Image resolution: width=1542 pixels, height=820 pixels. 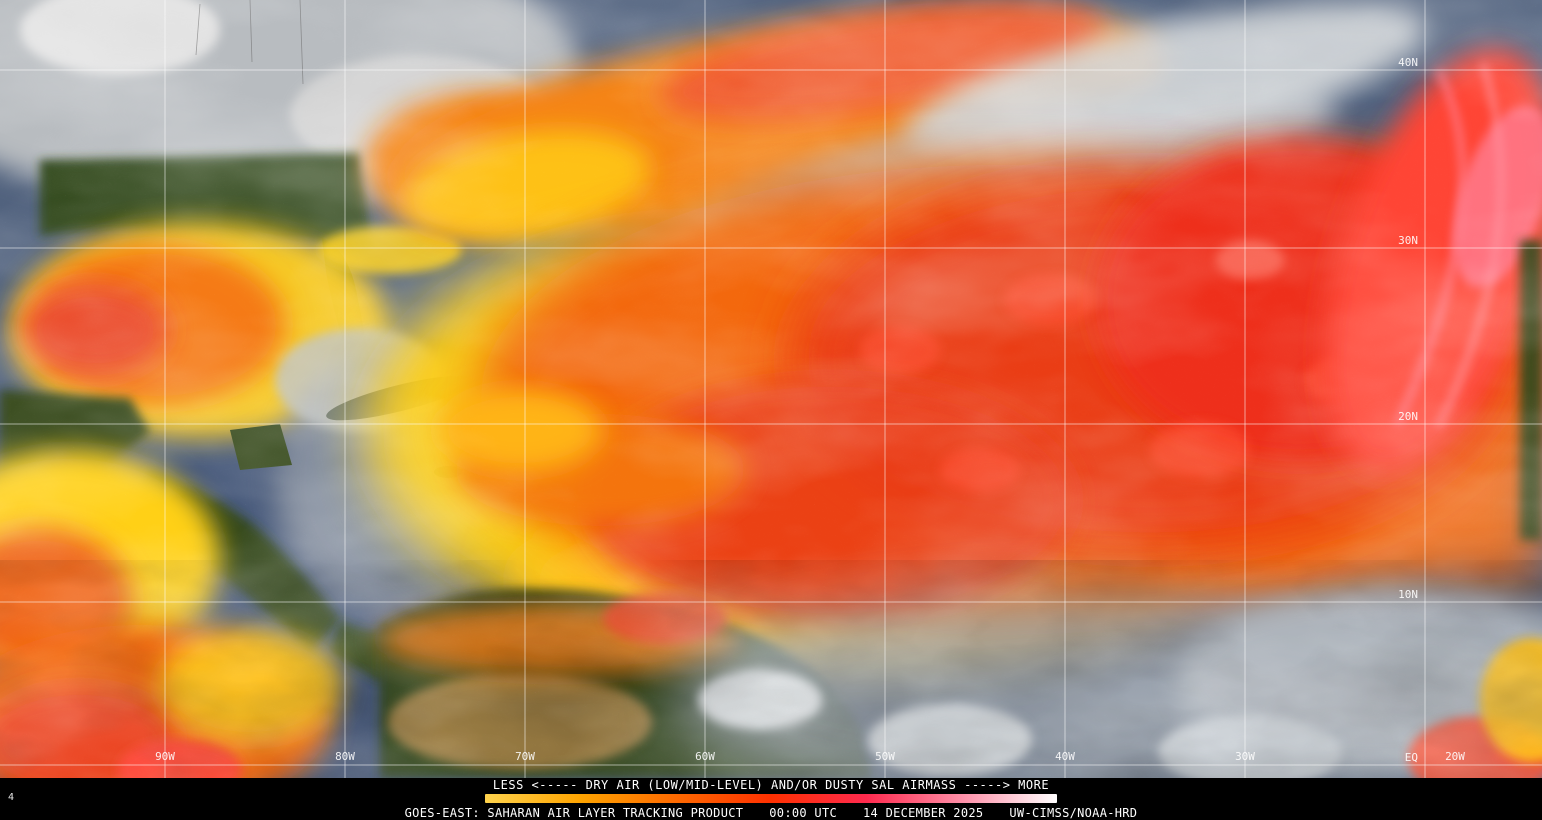 What do you see at coordinates (1245, 756) in the screenshot?
I see `lon-label: 30W` at bounding box center [1245, 756].